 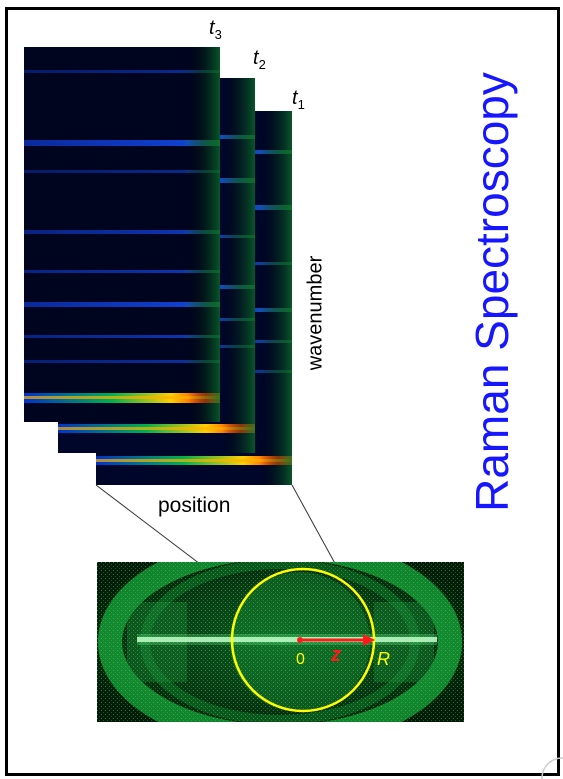 What do you see at coordinates (336, 655) in the screenshot?
I see `z-label: z` at bounding box center [336, 655].